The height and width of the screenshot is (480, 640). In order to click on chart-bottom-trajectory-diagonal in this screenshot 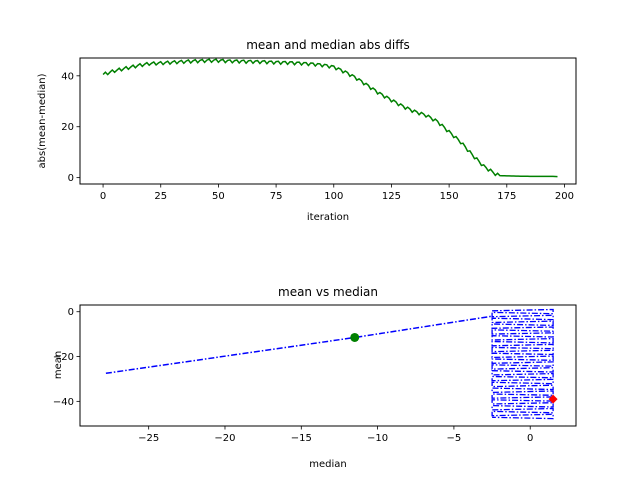, I will do `click(299, 345)`.